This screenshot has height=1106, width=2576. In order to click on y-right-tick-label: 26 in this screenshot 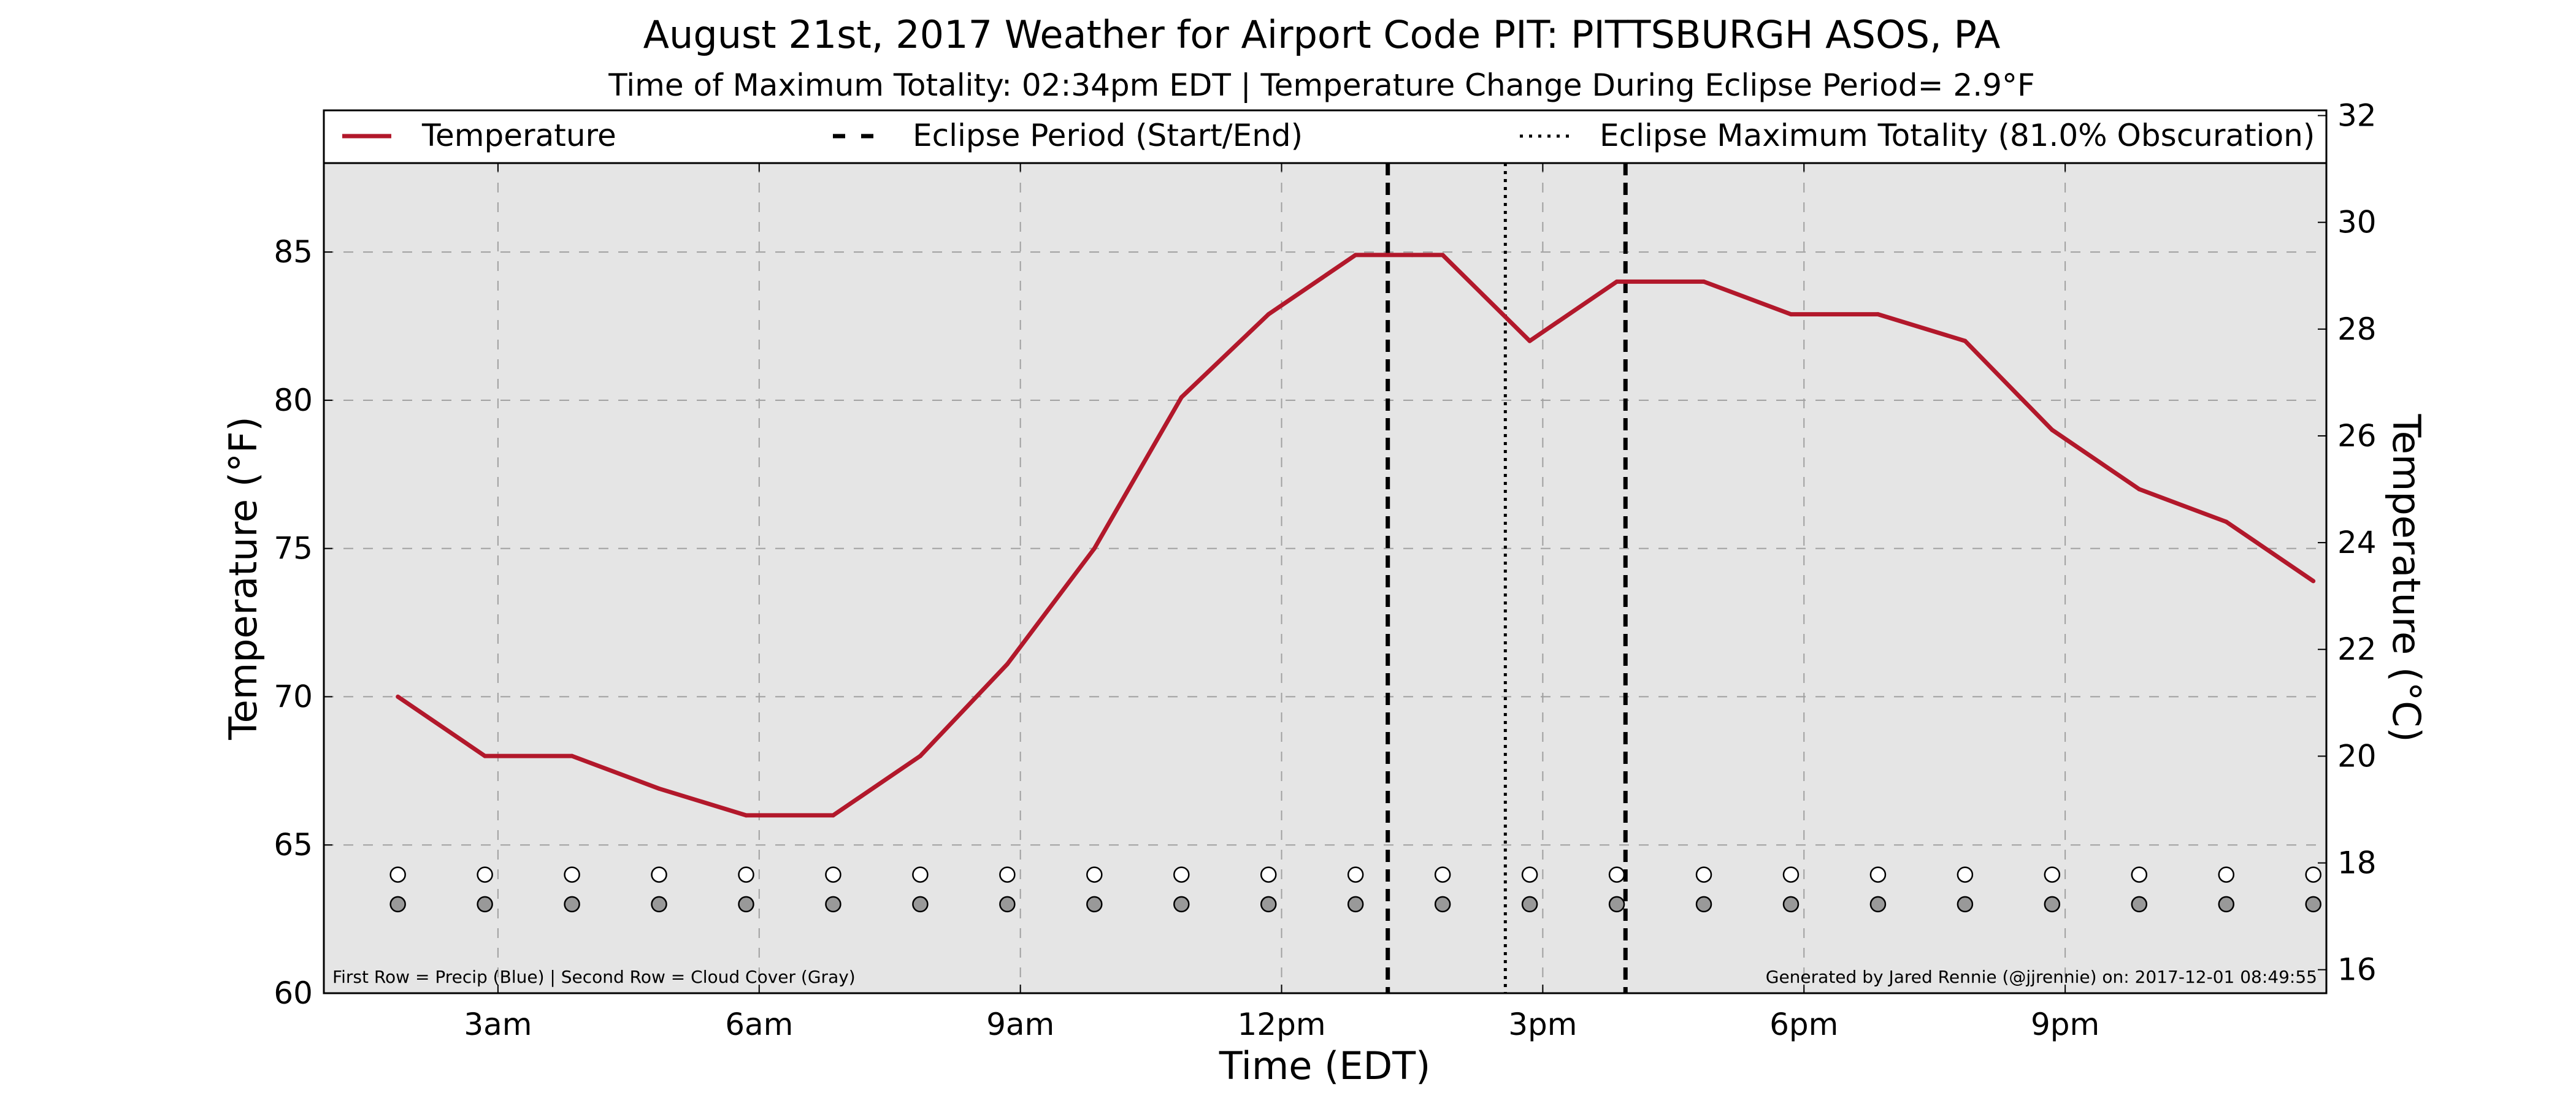, I will do `click(2357, 436)`.